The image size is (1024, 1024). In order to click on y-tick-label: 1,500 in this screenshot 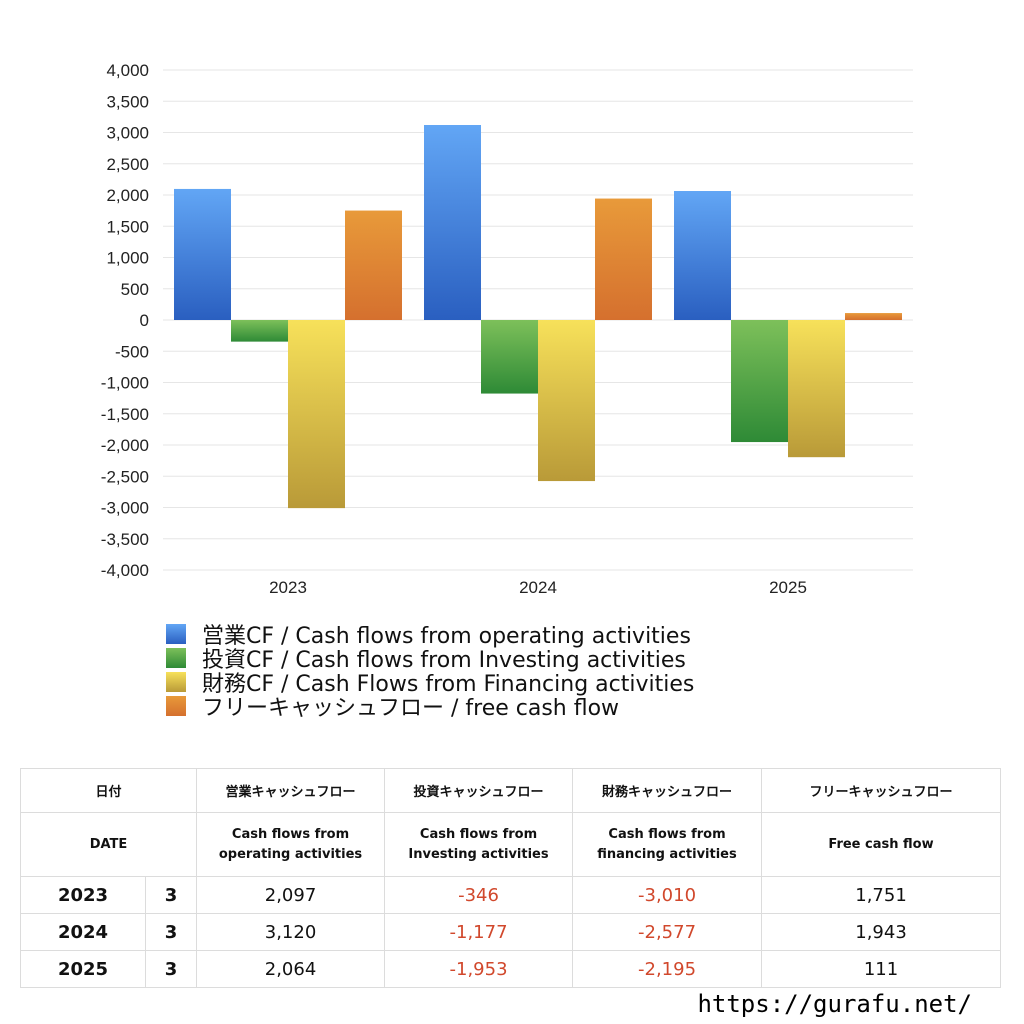, I will do `click(127, 226)`.